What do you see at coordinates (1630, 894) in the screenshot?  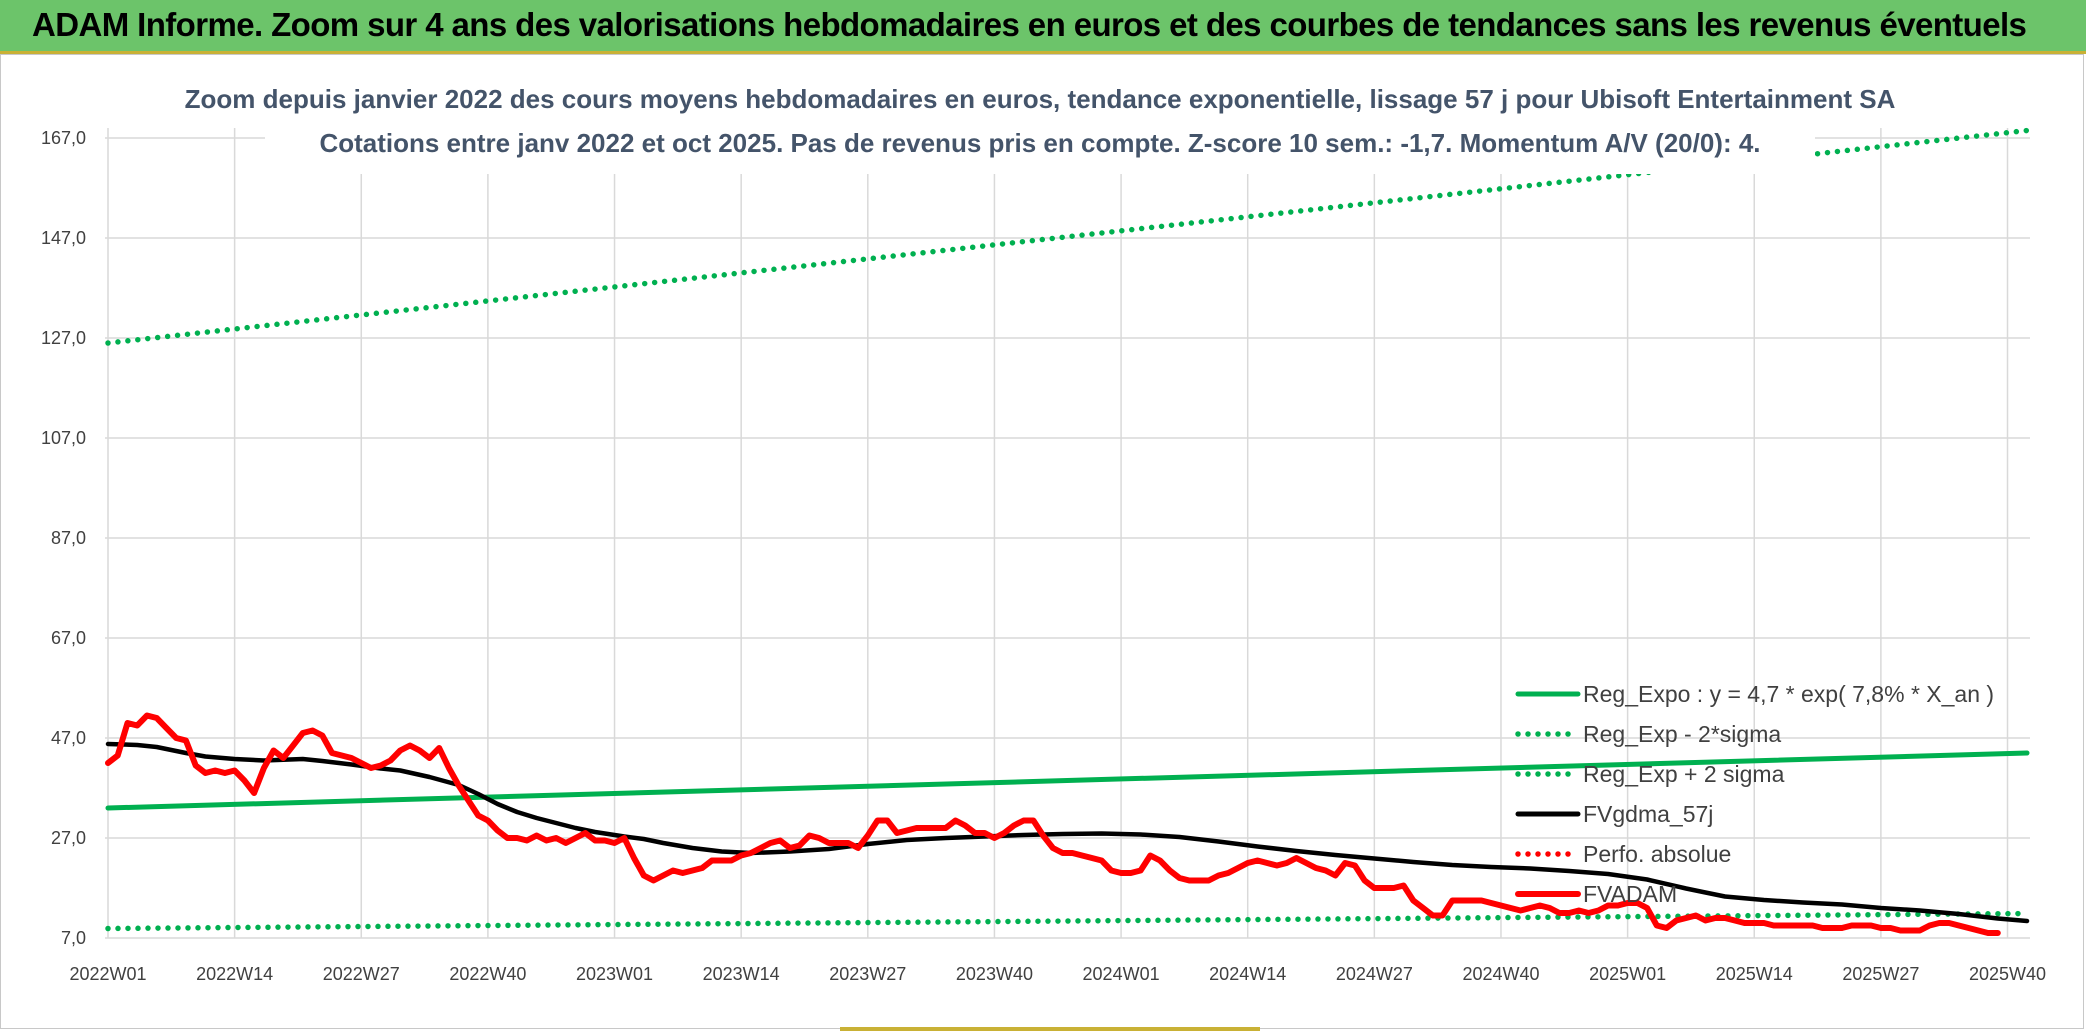 I see `legend-label: FVADAM` at bounding box center [1630, 894].